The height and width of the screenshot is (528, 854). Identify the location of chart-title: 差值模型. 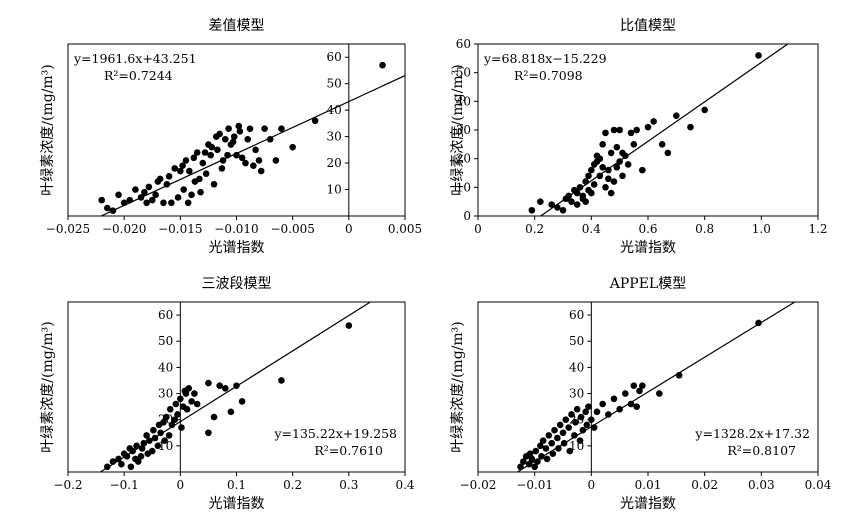
(237, 26).